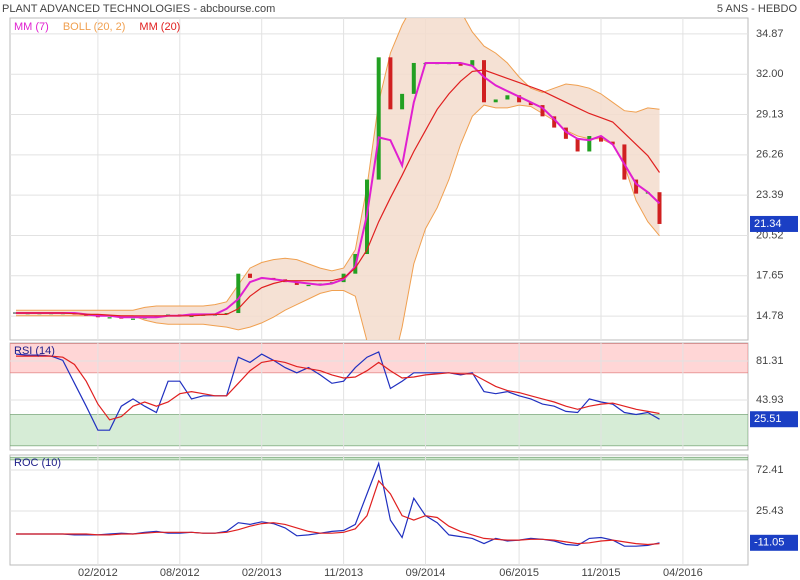 The image size is (800, 580). Describe the element at coordinates (519, 573) in the screenshot. I see `x-tick-label: 06/2015` at that location.